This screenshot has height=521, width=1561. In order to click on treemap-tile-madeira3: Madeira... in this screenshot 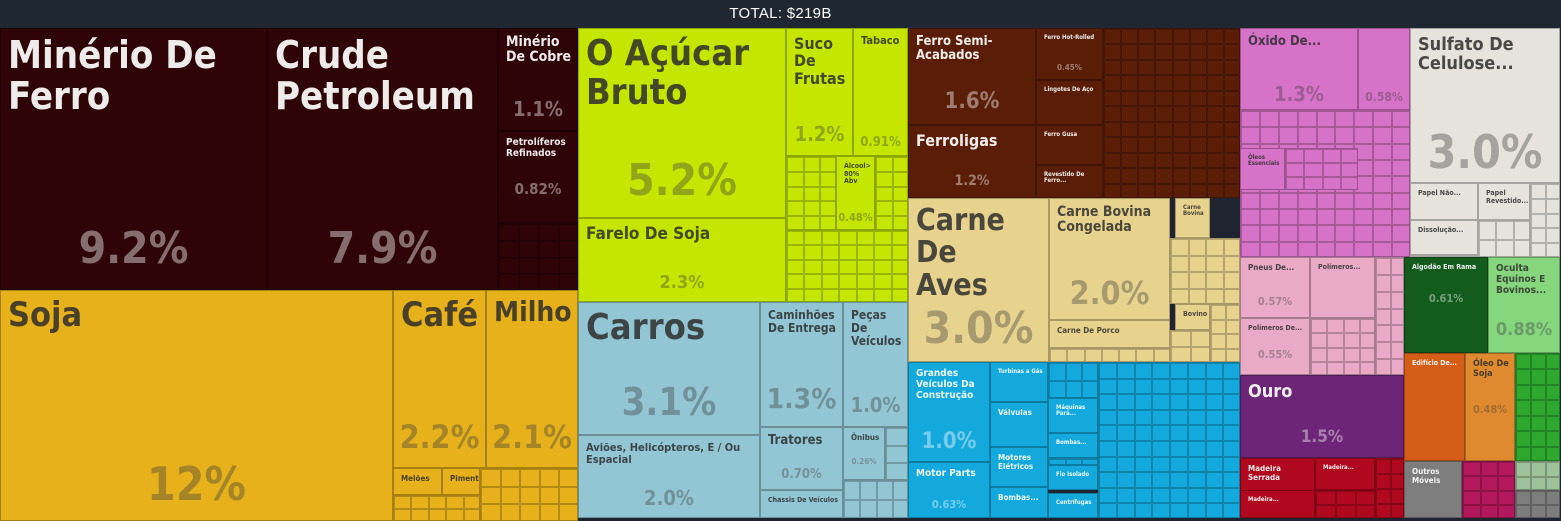, I will do `click(1277, 504)`.